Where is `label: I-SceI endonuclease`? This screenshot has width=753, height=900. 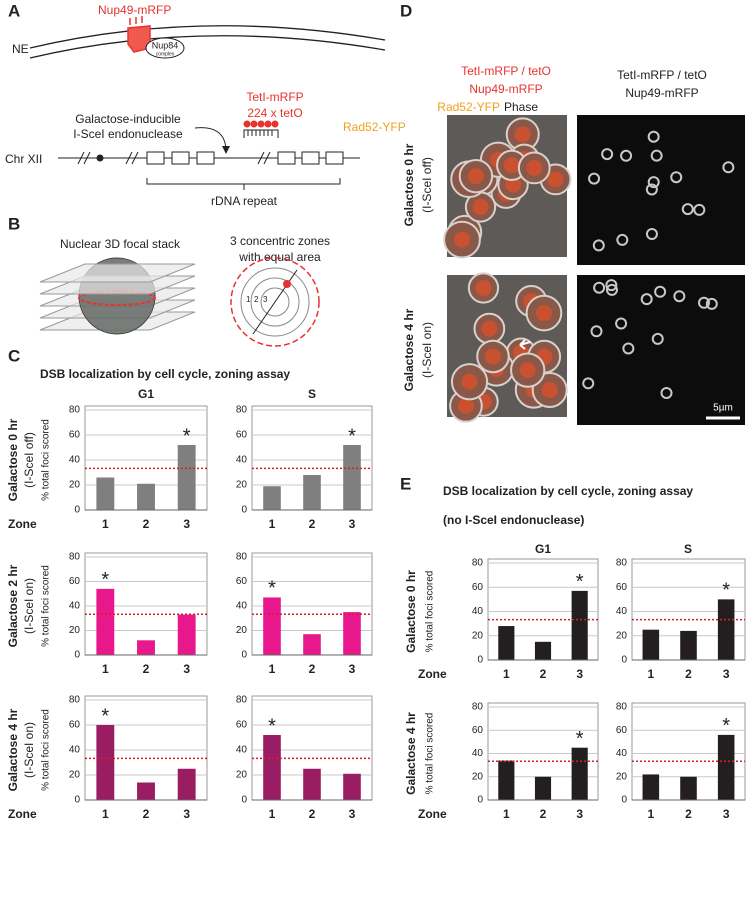
label: I-SceI endonuclease is located at coordinates (128, 134).